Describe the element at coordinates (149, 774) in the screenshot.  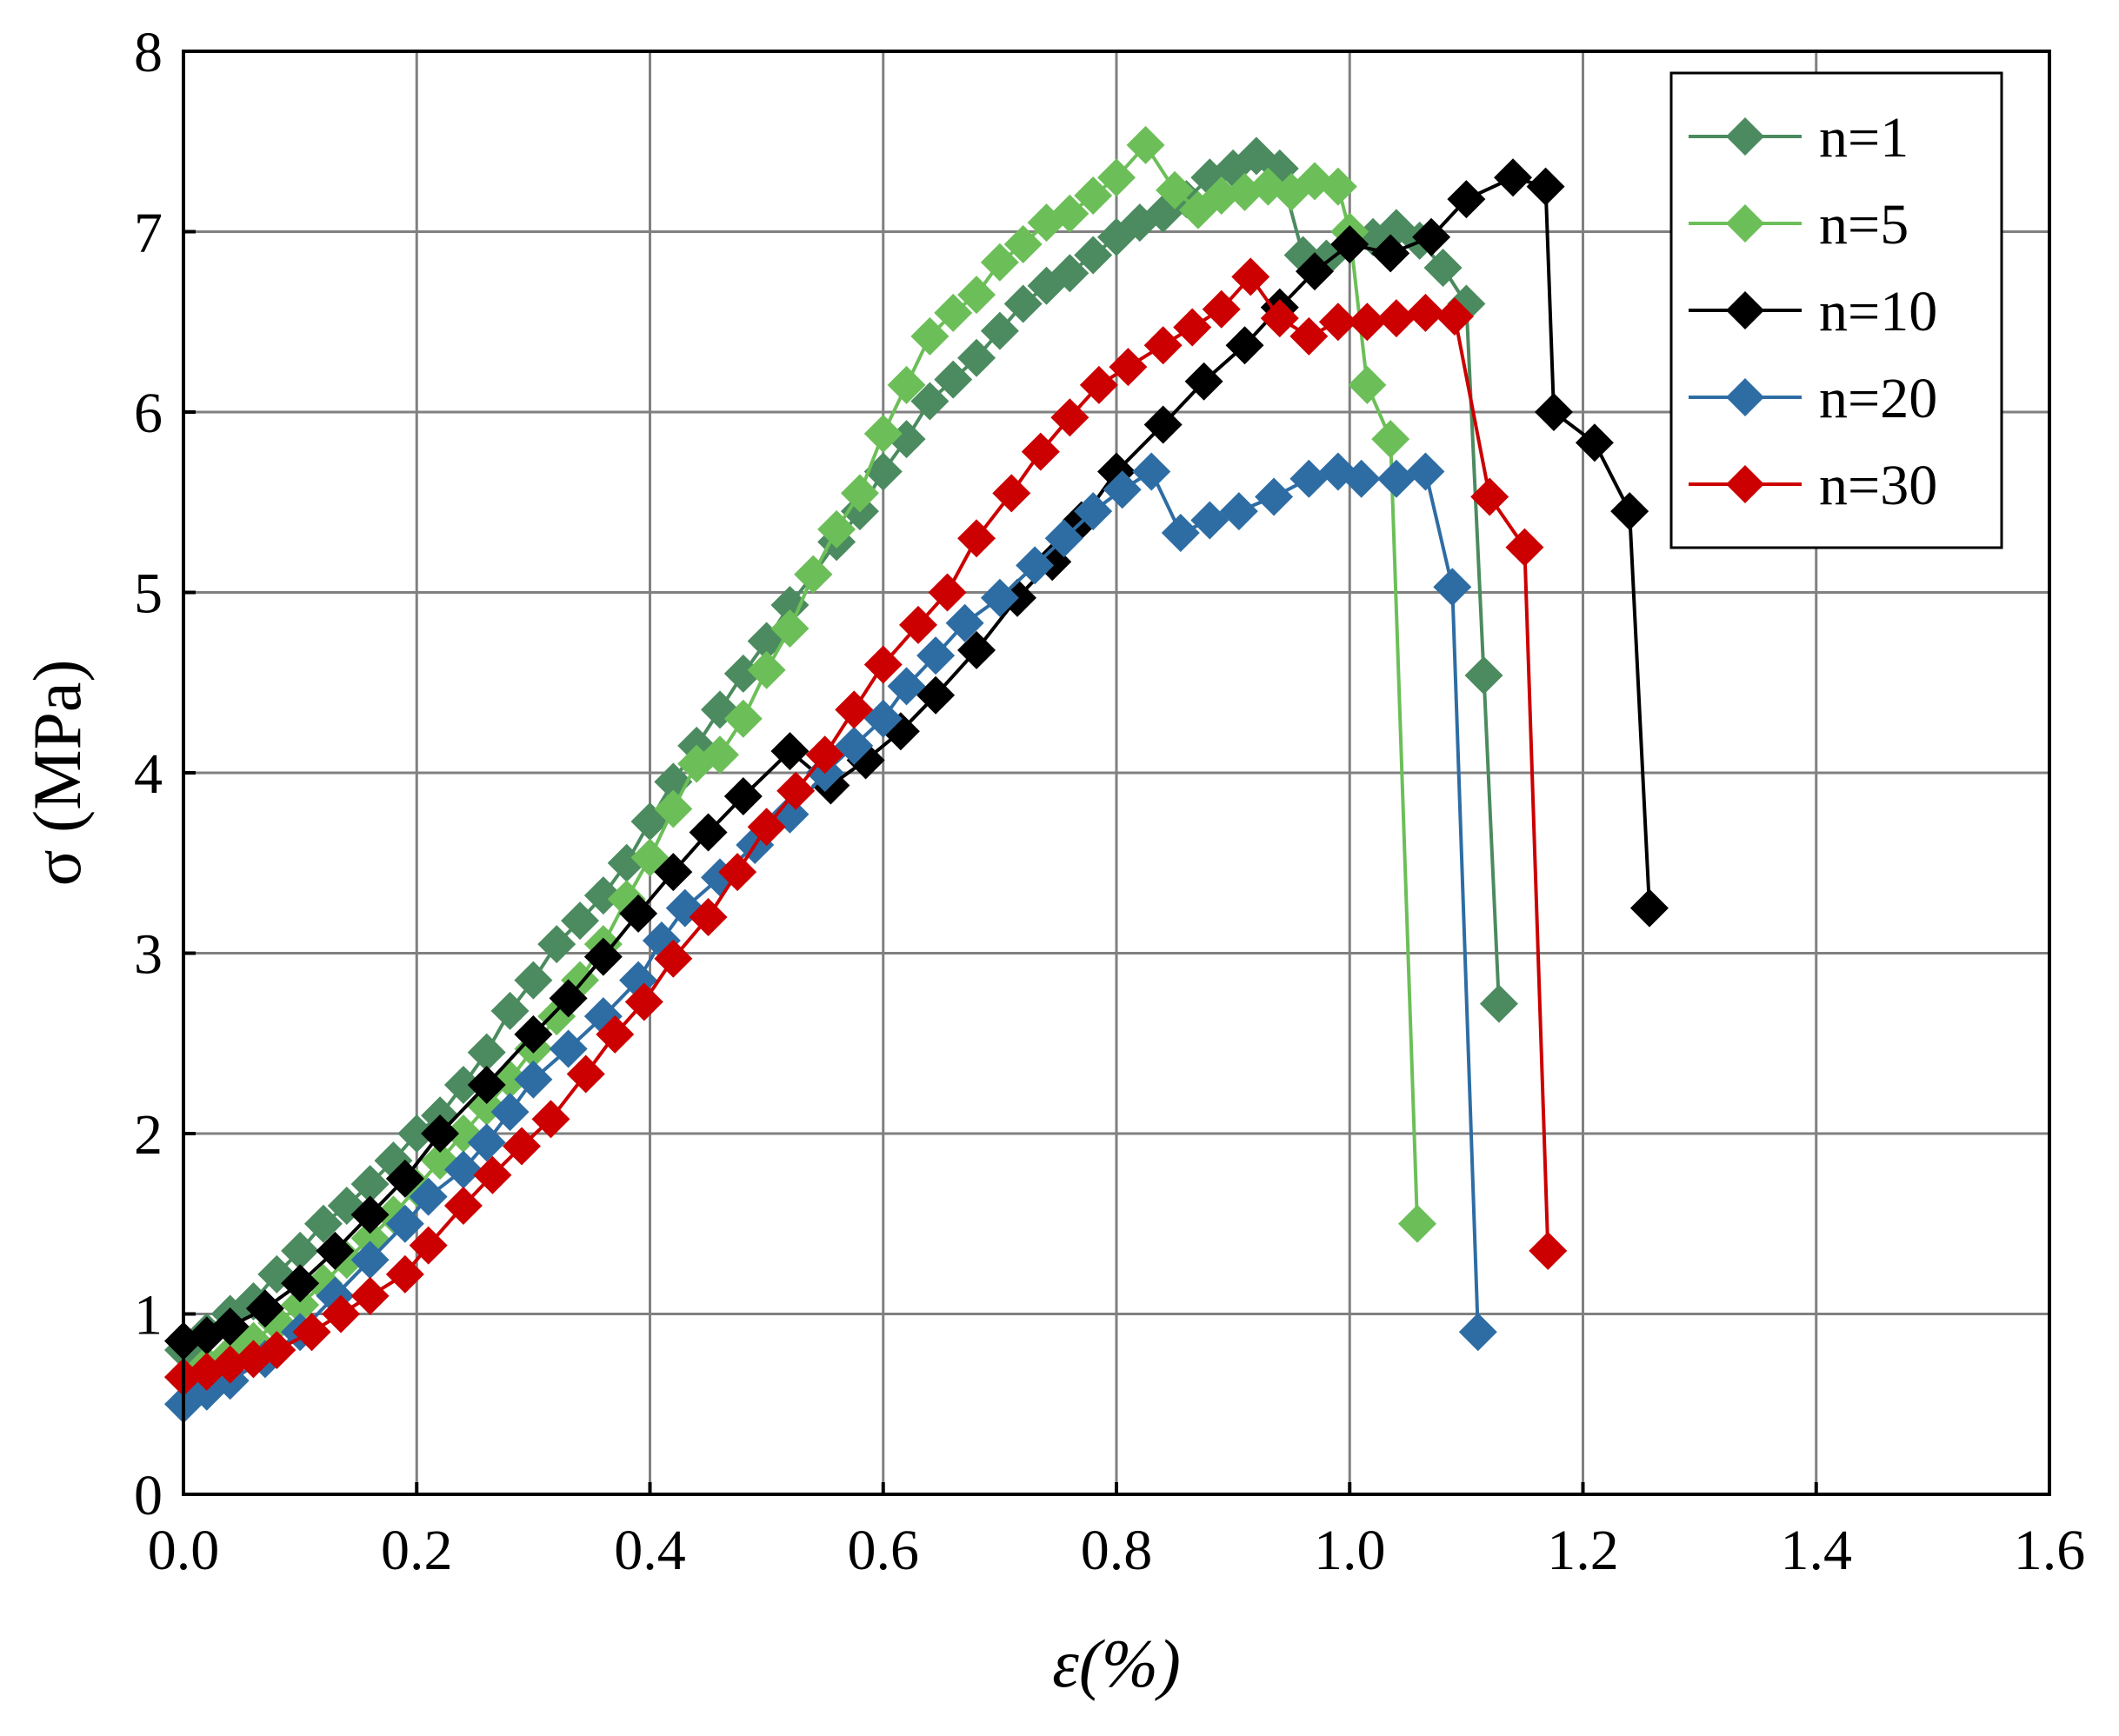
I see `y-tick-label: 4` at that location.